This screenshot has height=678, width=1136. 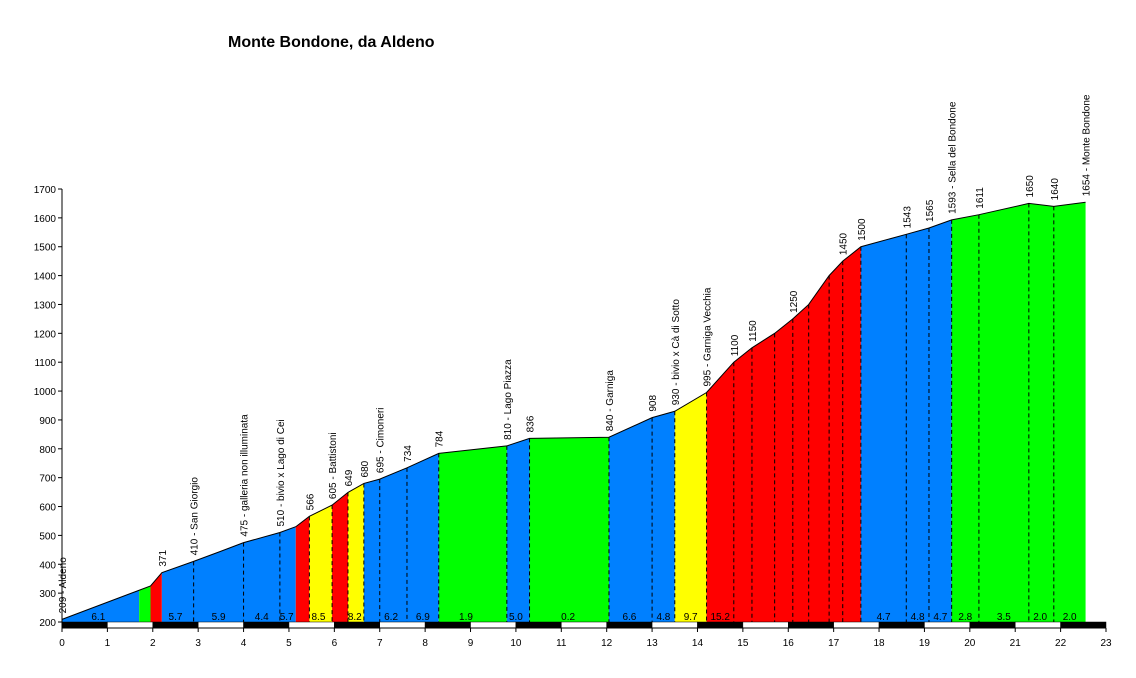 What do you see at coordinates (355, 617) in the screenshot?
I see `gradient-label-6: 8.2` at bounding box center [355, 617].